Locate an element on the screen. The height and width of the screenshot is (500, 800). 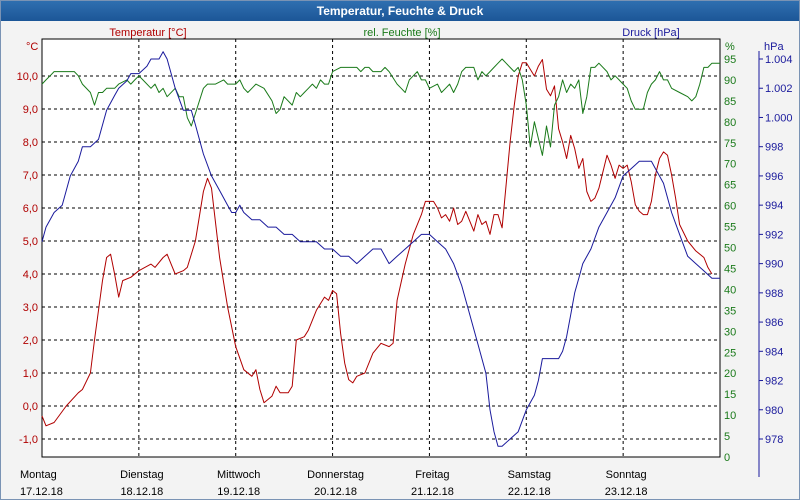
day-name-label: Montag is located at coordinates (38, 475).